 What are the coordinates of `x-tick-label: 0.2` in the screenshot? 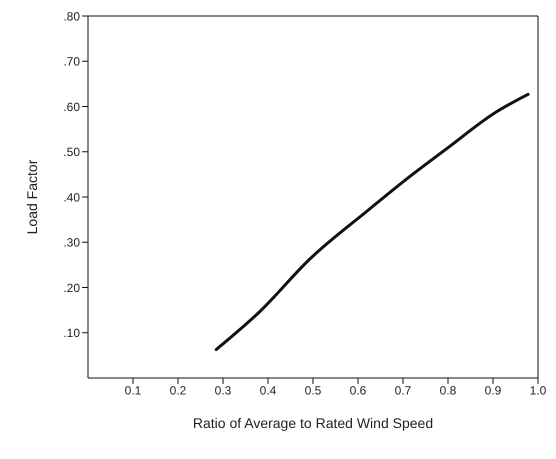 It's located at (178, 391).